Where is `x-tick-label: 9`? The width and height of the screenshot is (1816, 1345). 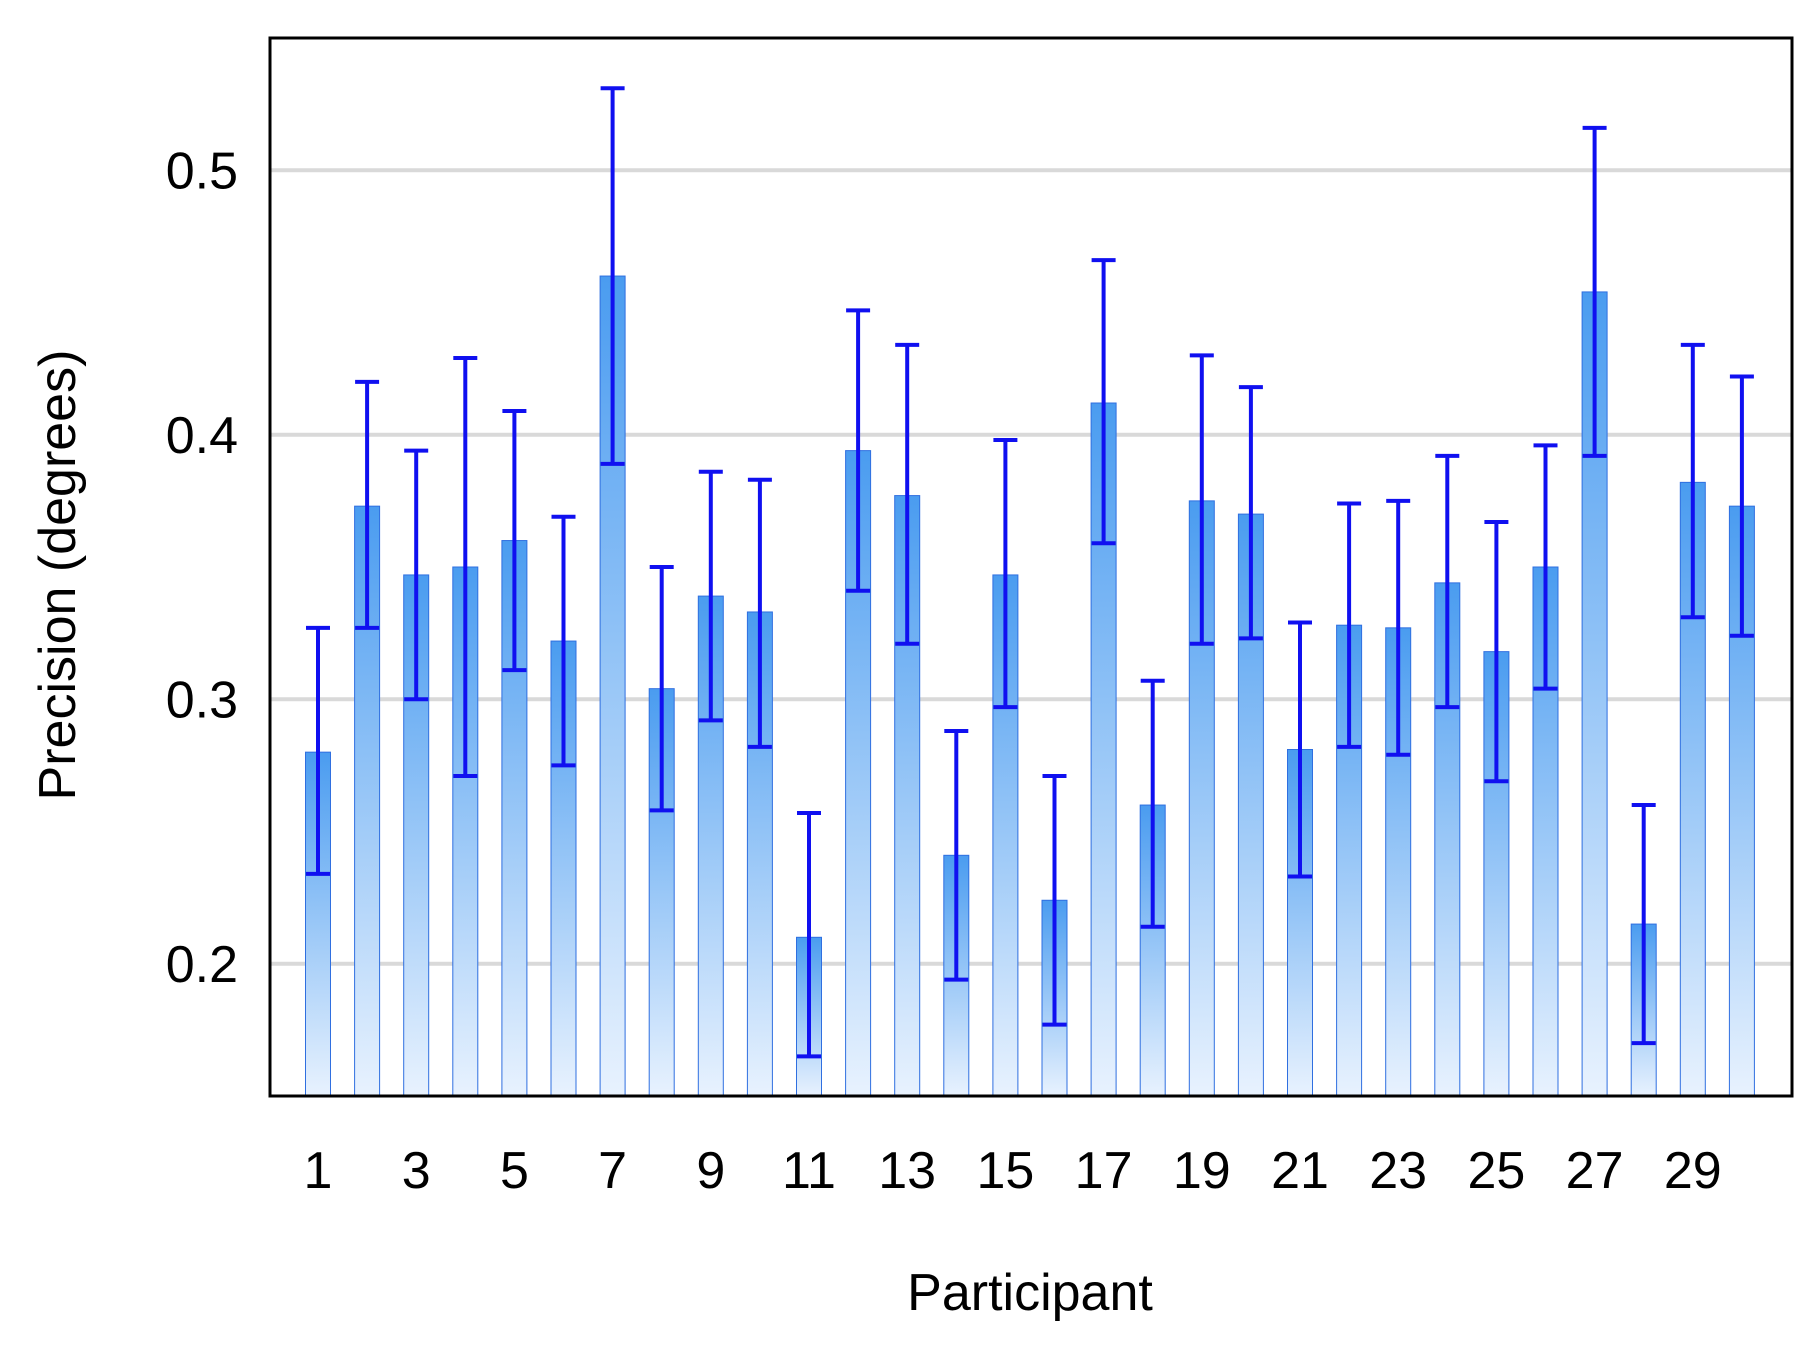
x-tick-label: 9 is located at coordinates (710, 1171).